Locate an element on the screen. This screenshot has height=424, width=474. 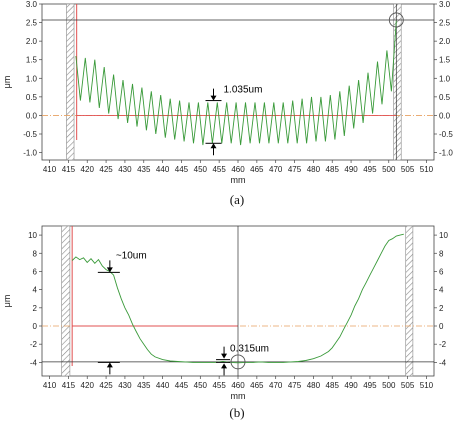
y-tick-label: 0.0 is located at coordinates (32, 115).